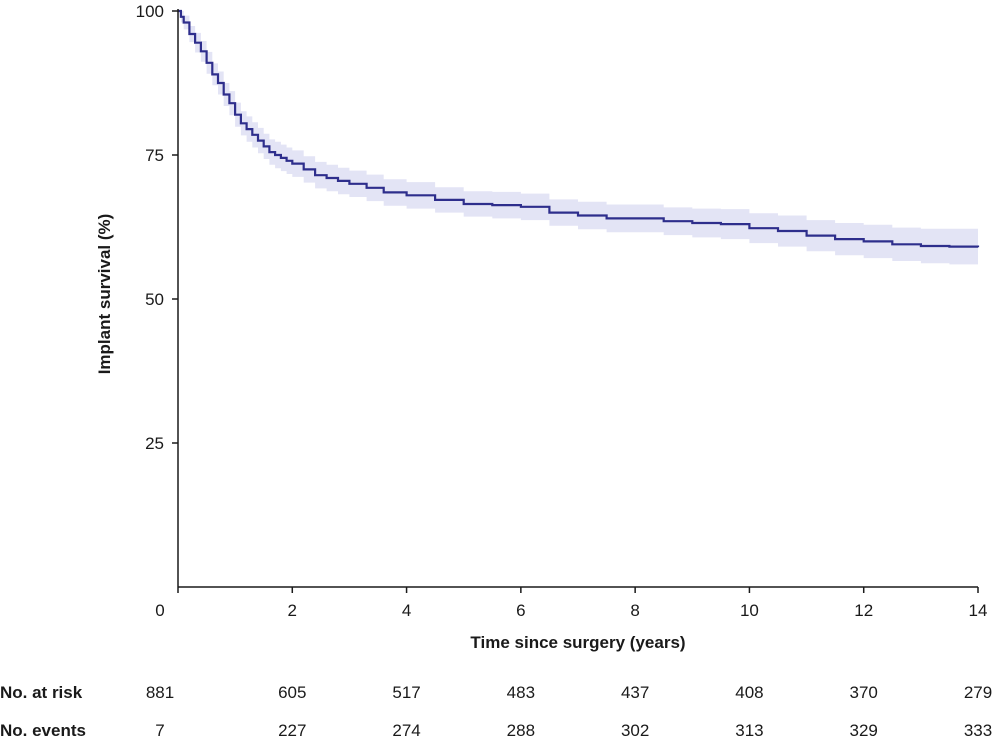 The height and width of the screenshot is (748, 1000). Describe the element at coordinates (749, 610) in the screenshot. I see `x-tick-label: 10` at that location.